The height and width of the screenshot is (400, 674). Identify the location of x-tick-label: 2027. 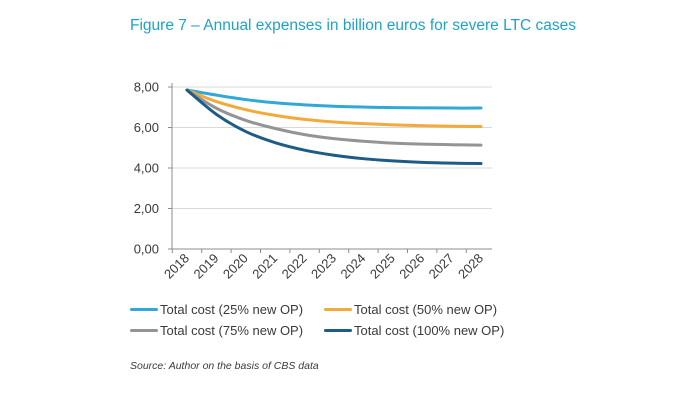
(441, 266).